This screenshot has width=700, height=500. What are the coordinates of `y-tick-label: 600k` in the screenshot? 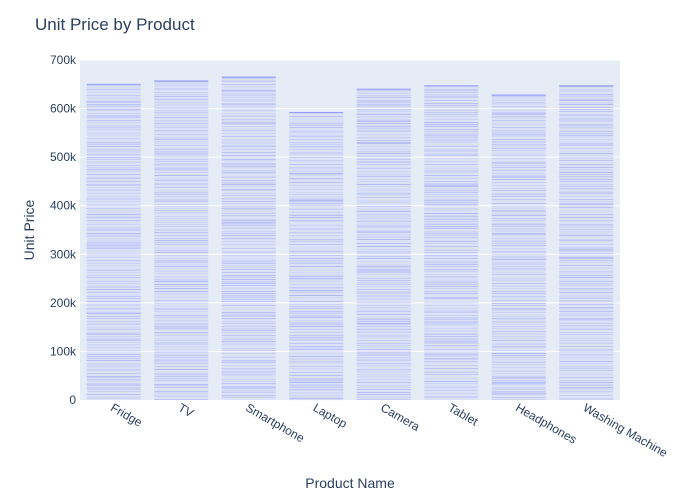 It's located at (63, 109).